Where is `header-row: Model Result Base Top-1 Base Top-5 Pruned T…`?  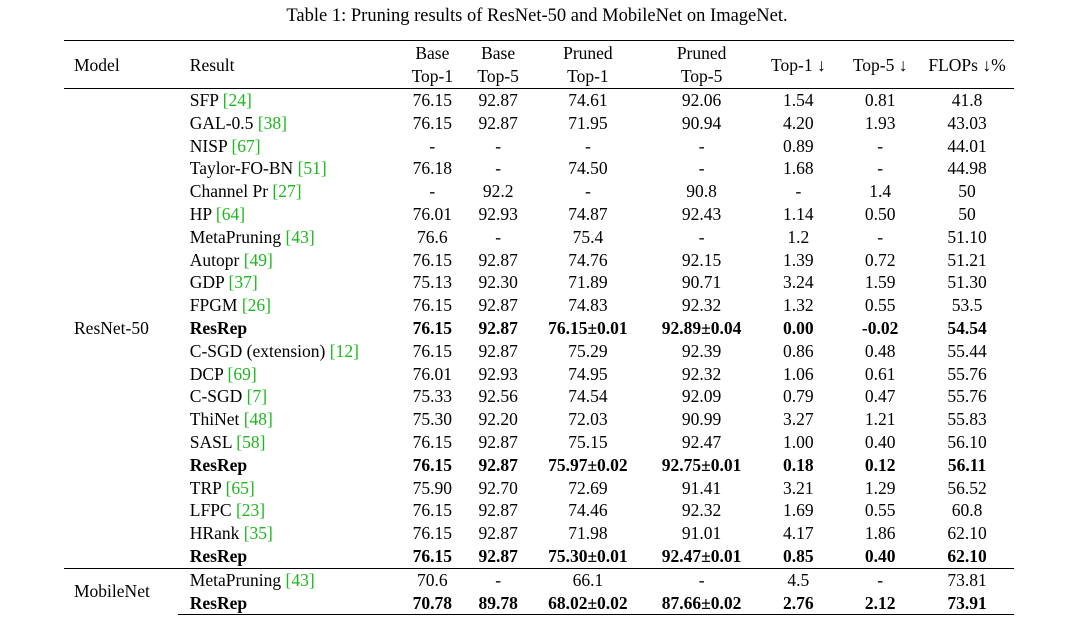
header-row: Model Result Base Top-1 Base Top-5 Pruned T… is located at coordinates (539, 64).